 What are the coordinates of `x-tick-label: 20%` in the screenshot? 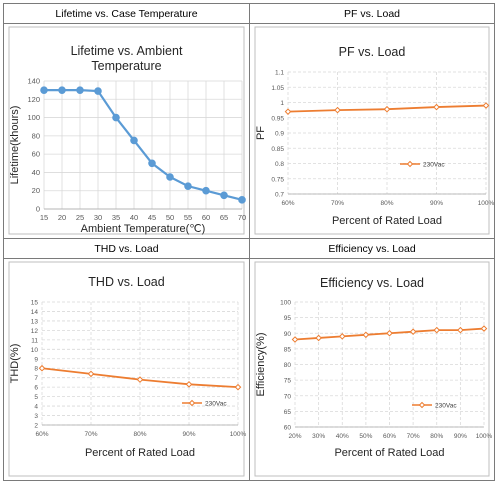 It's located at (294, 436).